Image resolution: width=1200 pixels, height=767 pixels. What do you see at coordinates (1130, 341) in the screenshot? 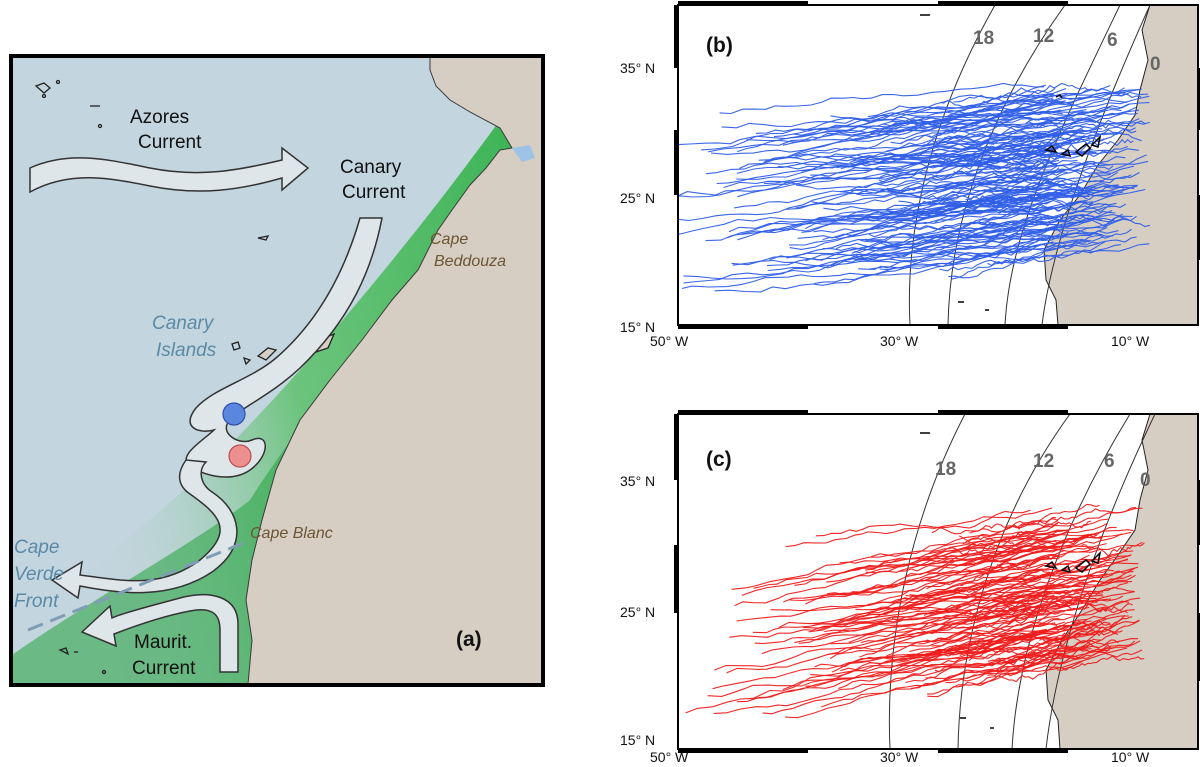
I see `panel-b-xtick-10: 10° W` at bounding box center [1130, 341].